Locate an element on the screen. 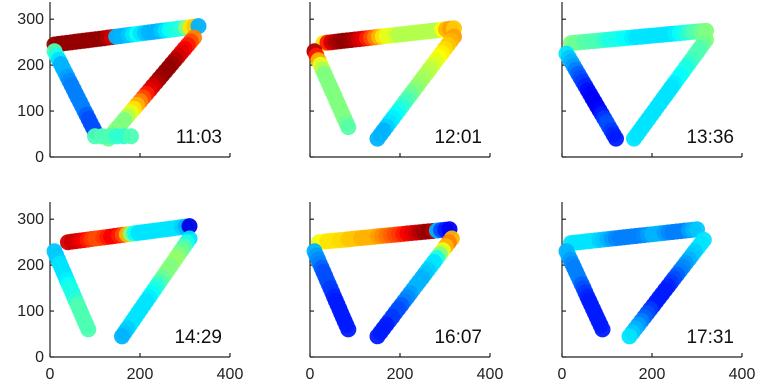 The width and height of the screenshot is (760, 390). panel-time-label: 17:31 is located at coordinates (710, 337).